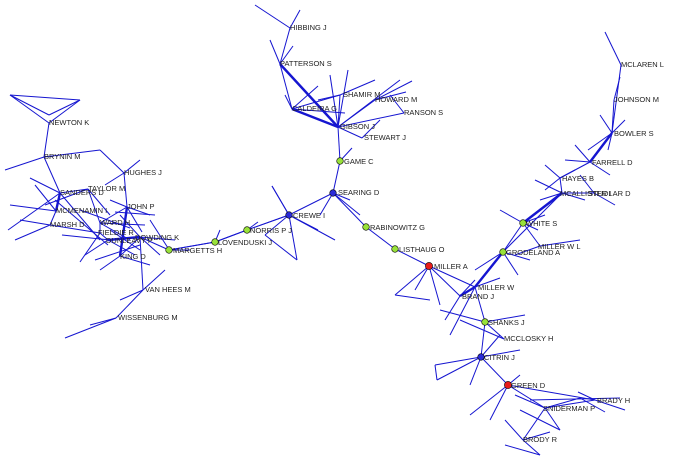 This screenshot has height=465, width=673. What do you see at coordinates (396, 99) in the screenshot?
I see `label-howard: HOWARD M` at bounding box center [396, 99].